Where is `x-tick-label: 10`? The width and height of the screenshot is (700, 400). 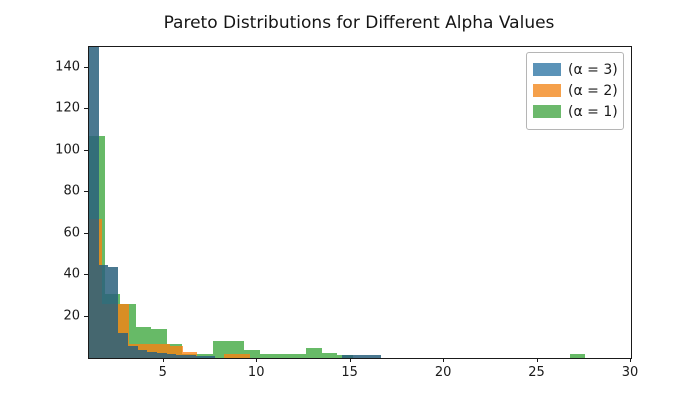
x-tick-label: 10 is located at coordinates (256, 372).